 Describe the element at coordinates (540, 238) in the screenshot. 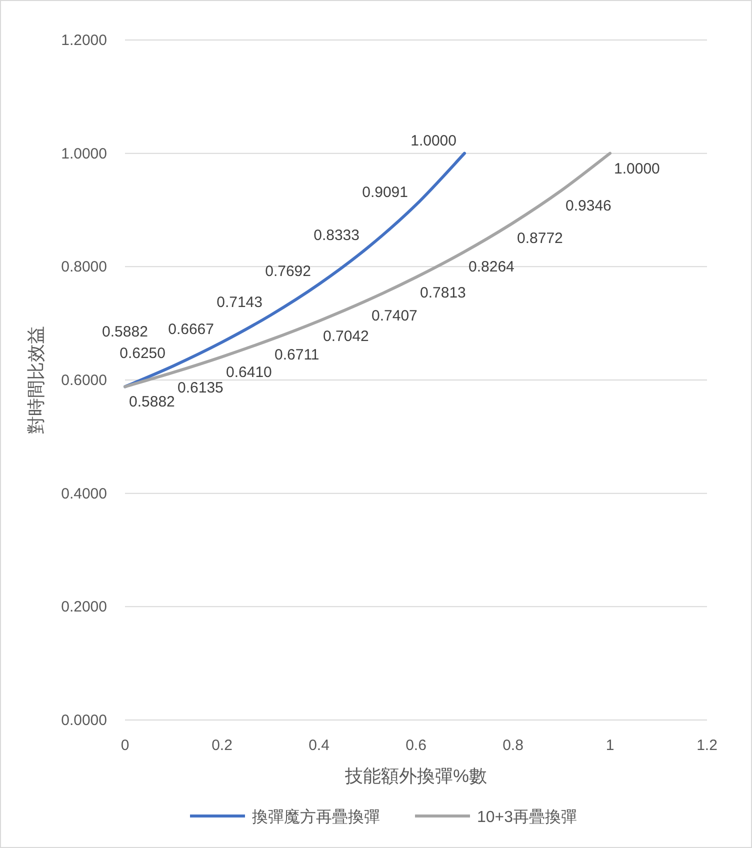

I see `data-label: 0.8772` at that location.